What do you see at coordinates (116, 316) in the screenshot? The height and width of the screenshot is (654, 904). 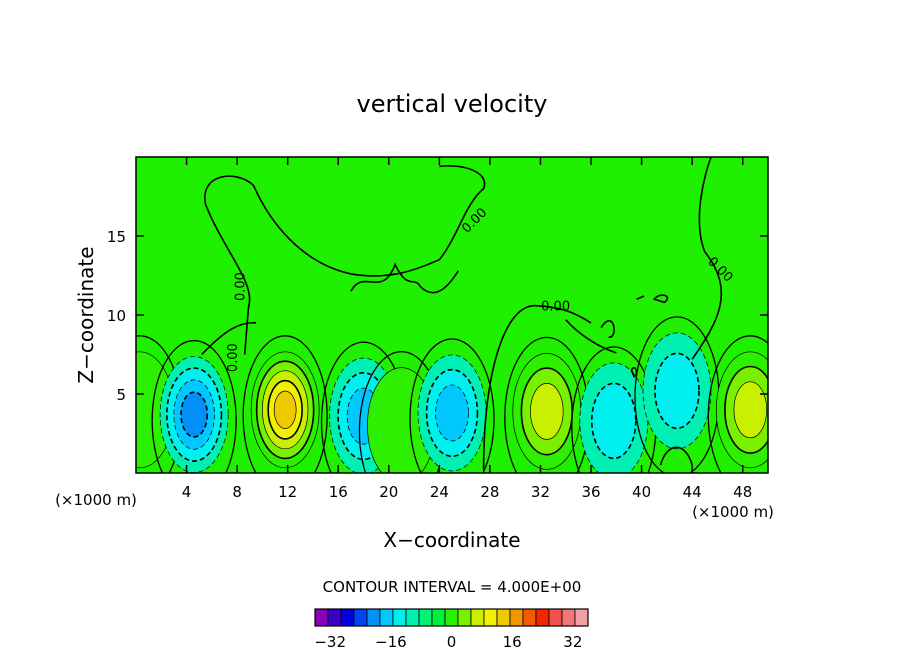 I see `y-tick-label: 10` at bounding box center [116, 316].